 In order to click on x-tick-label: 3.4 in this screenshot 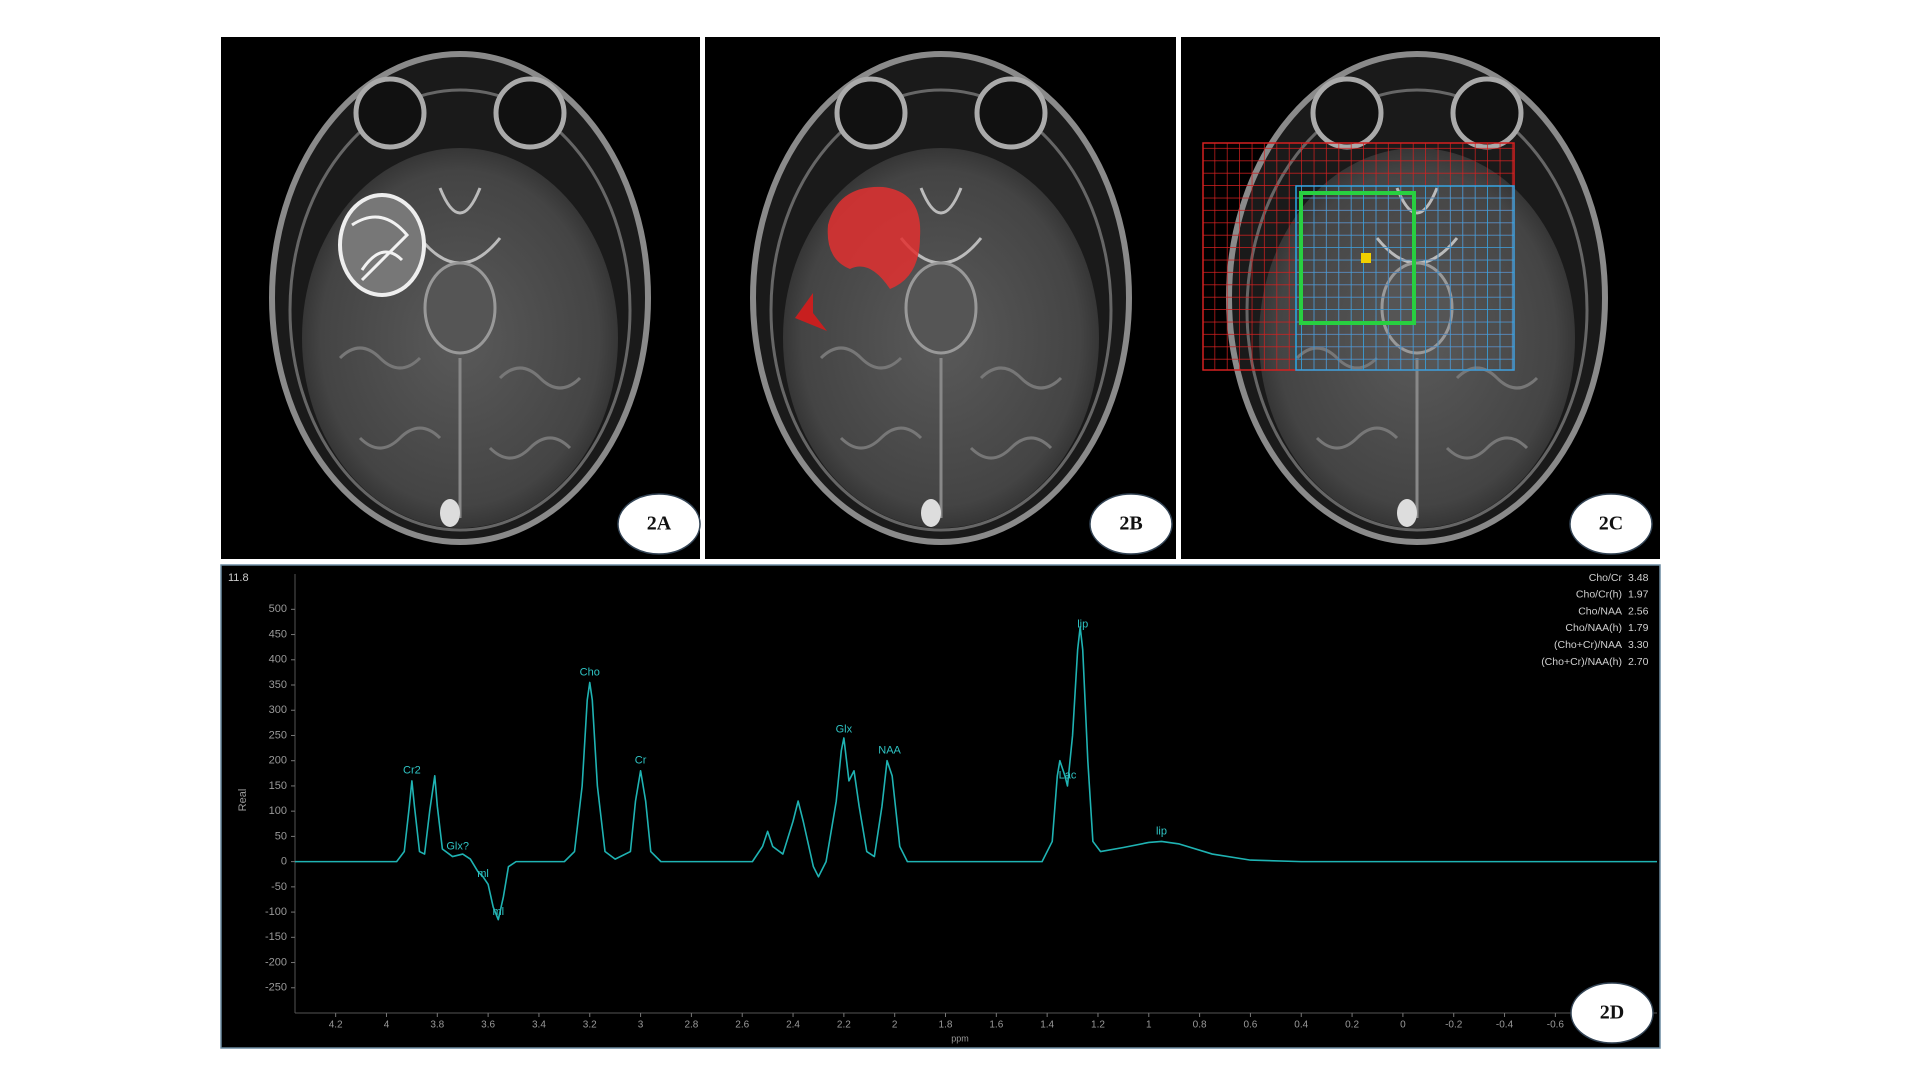, I will do `click(539, 1025)`.